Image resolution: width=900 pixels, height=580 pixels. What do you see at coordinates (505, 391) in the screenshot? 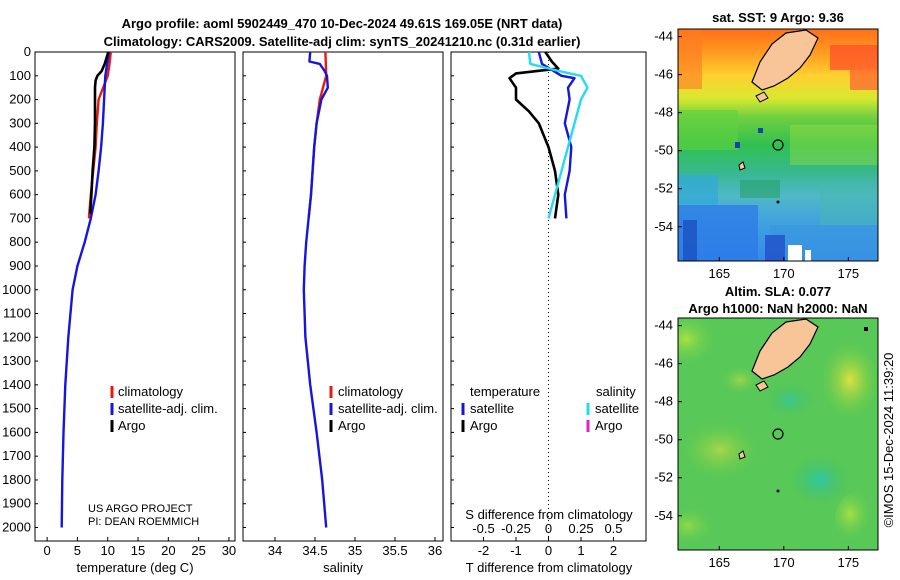
I see `legend-header-temperature: temperature` at bounding box center [505, 391].